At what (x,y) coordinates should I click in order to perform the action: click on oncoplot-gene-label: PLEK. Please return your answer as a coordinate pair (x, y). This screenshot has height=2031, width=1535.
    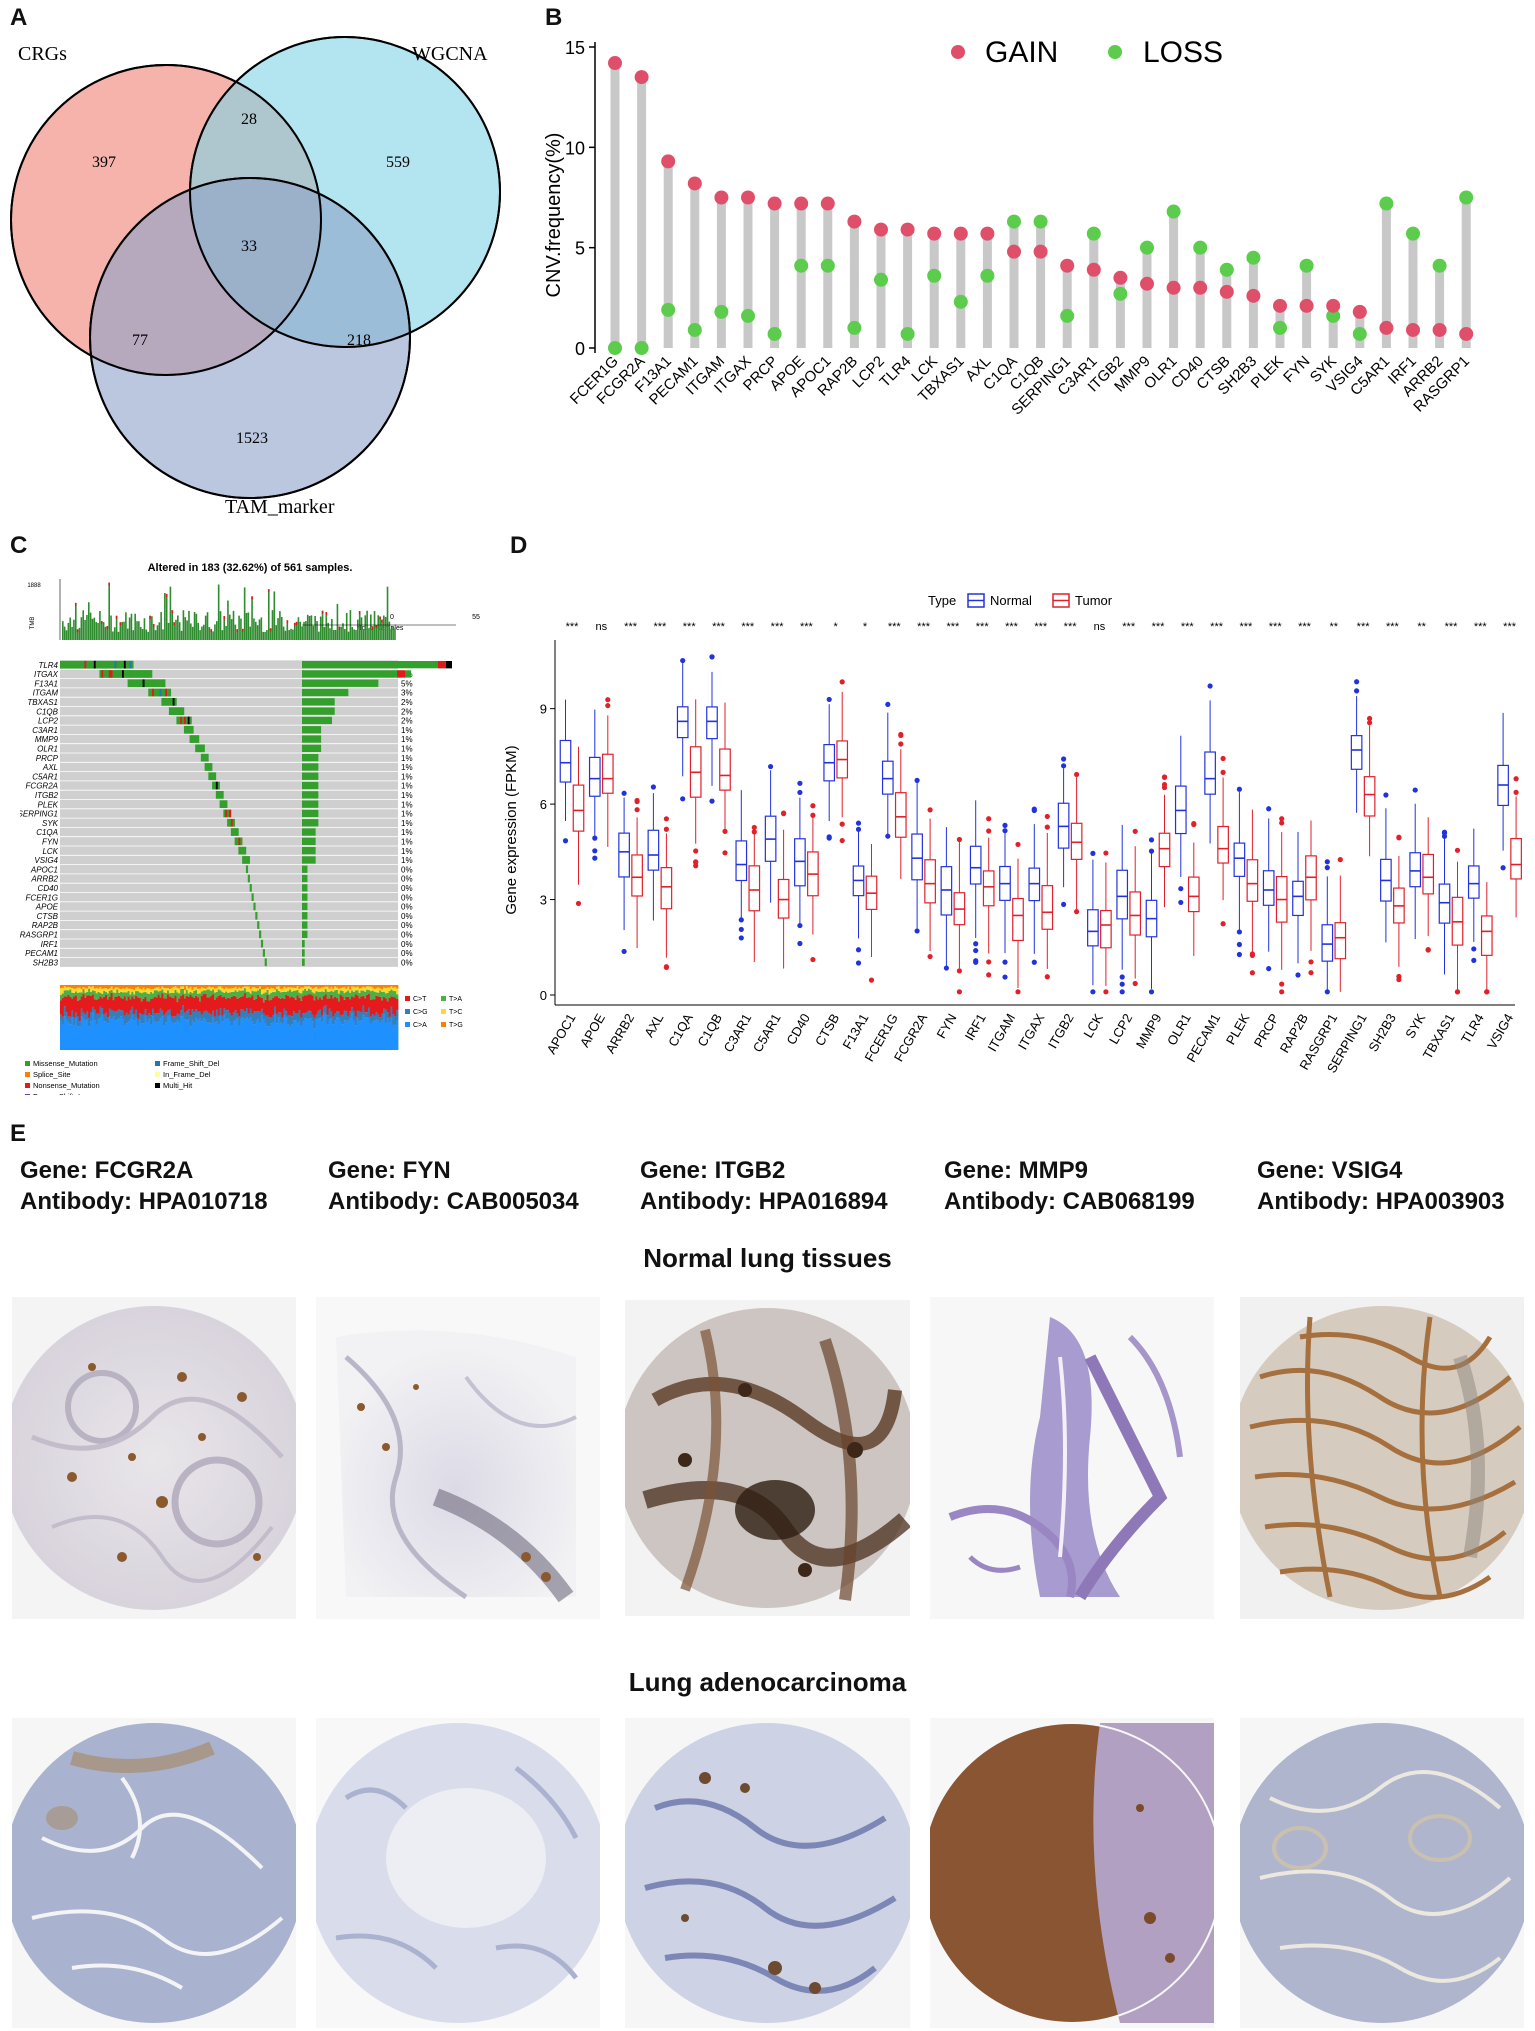
    Looking at the image, I should click on (48, 804).